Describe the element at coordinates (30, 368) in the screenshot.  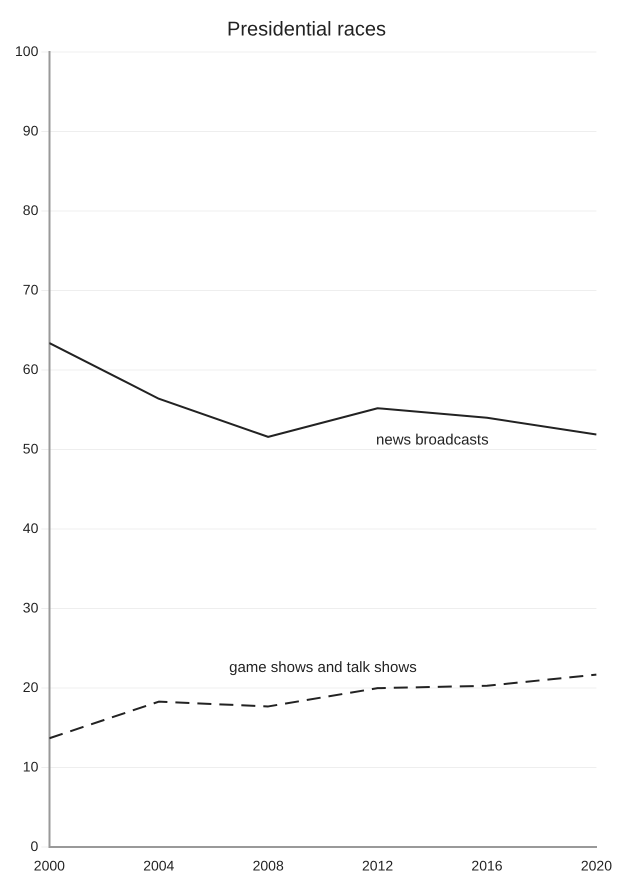
I see `y-tick-label: 60` at that location.